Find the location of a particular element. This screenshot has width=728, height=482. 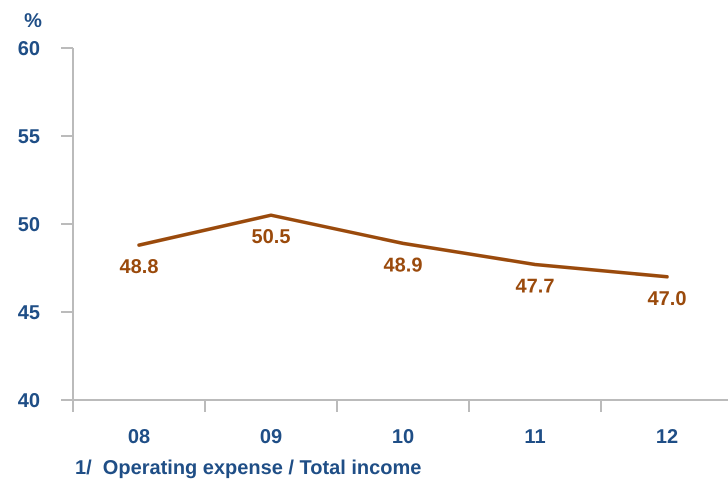

x-tick-label: 12 is located at coordinates (667, 437).